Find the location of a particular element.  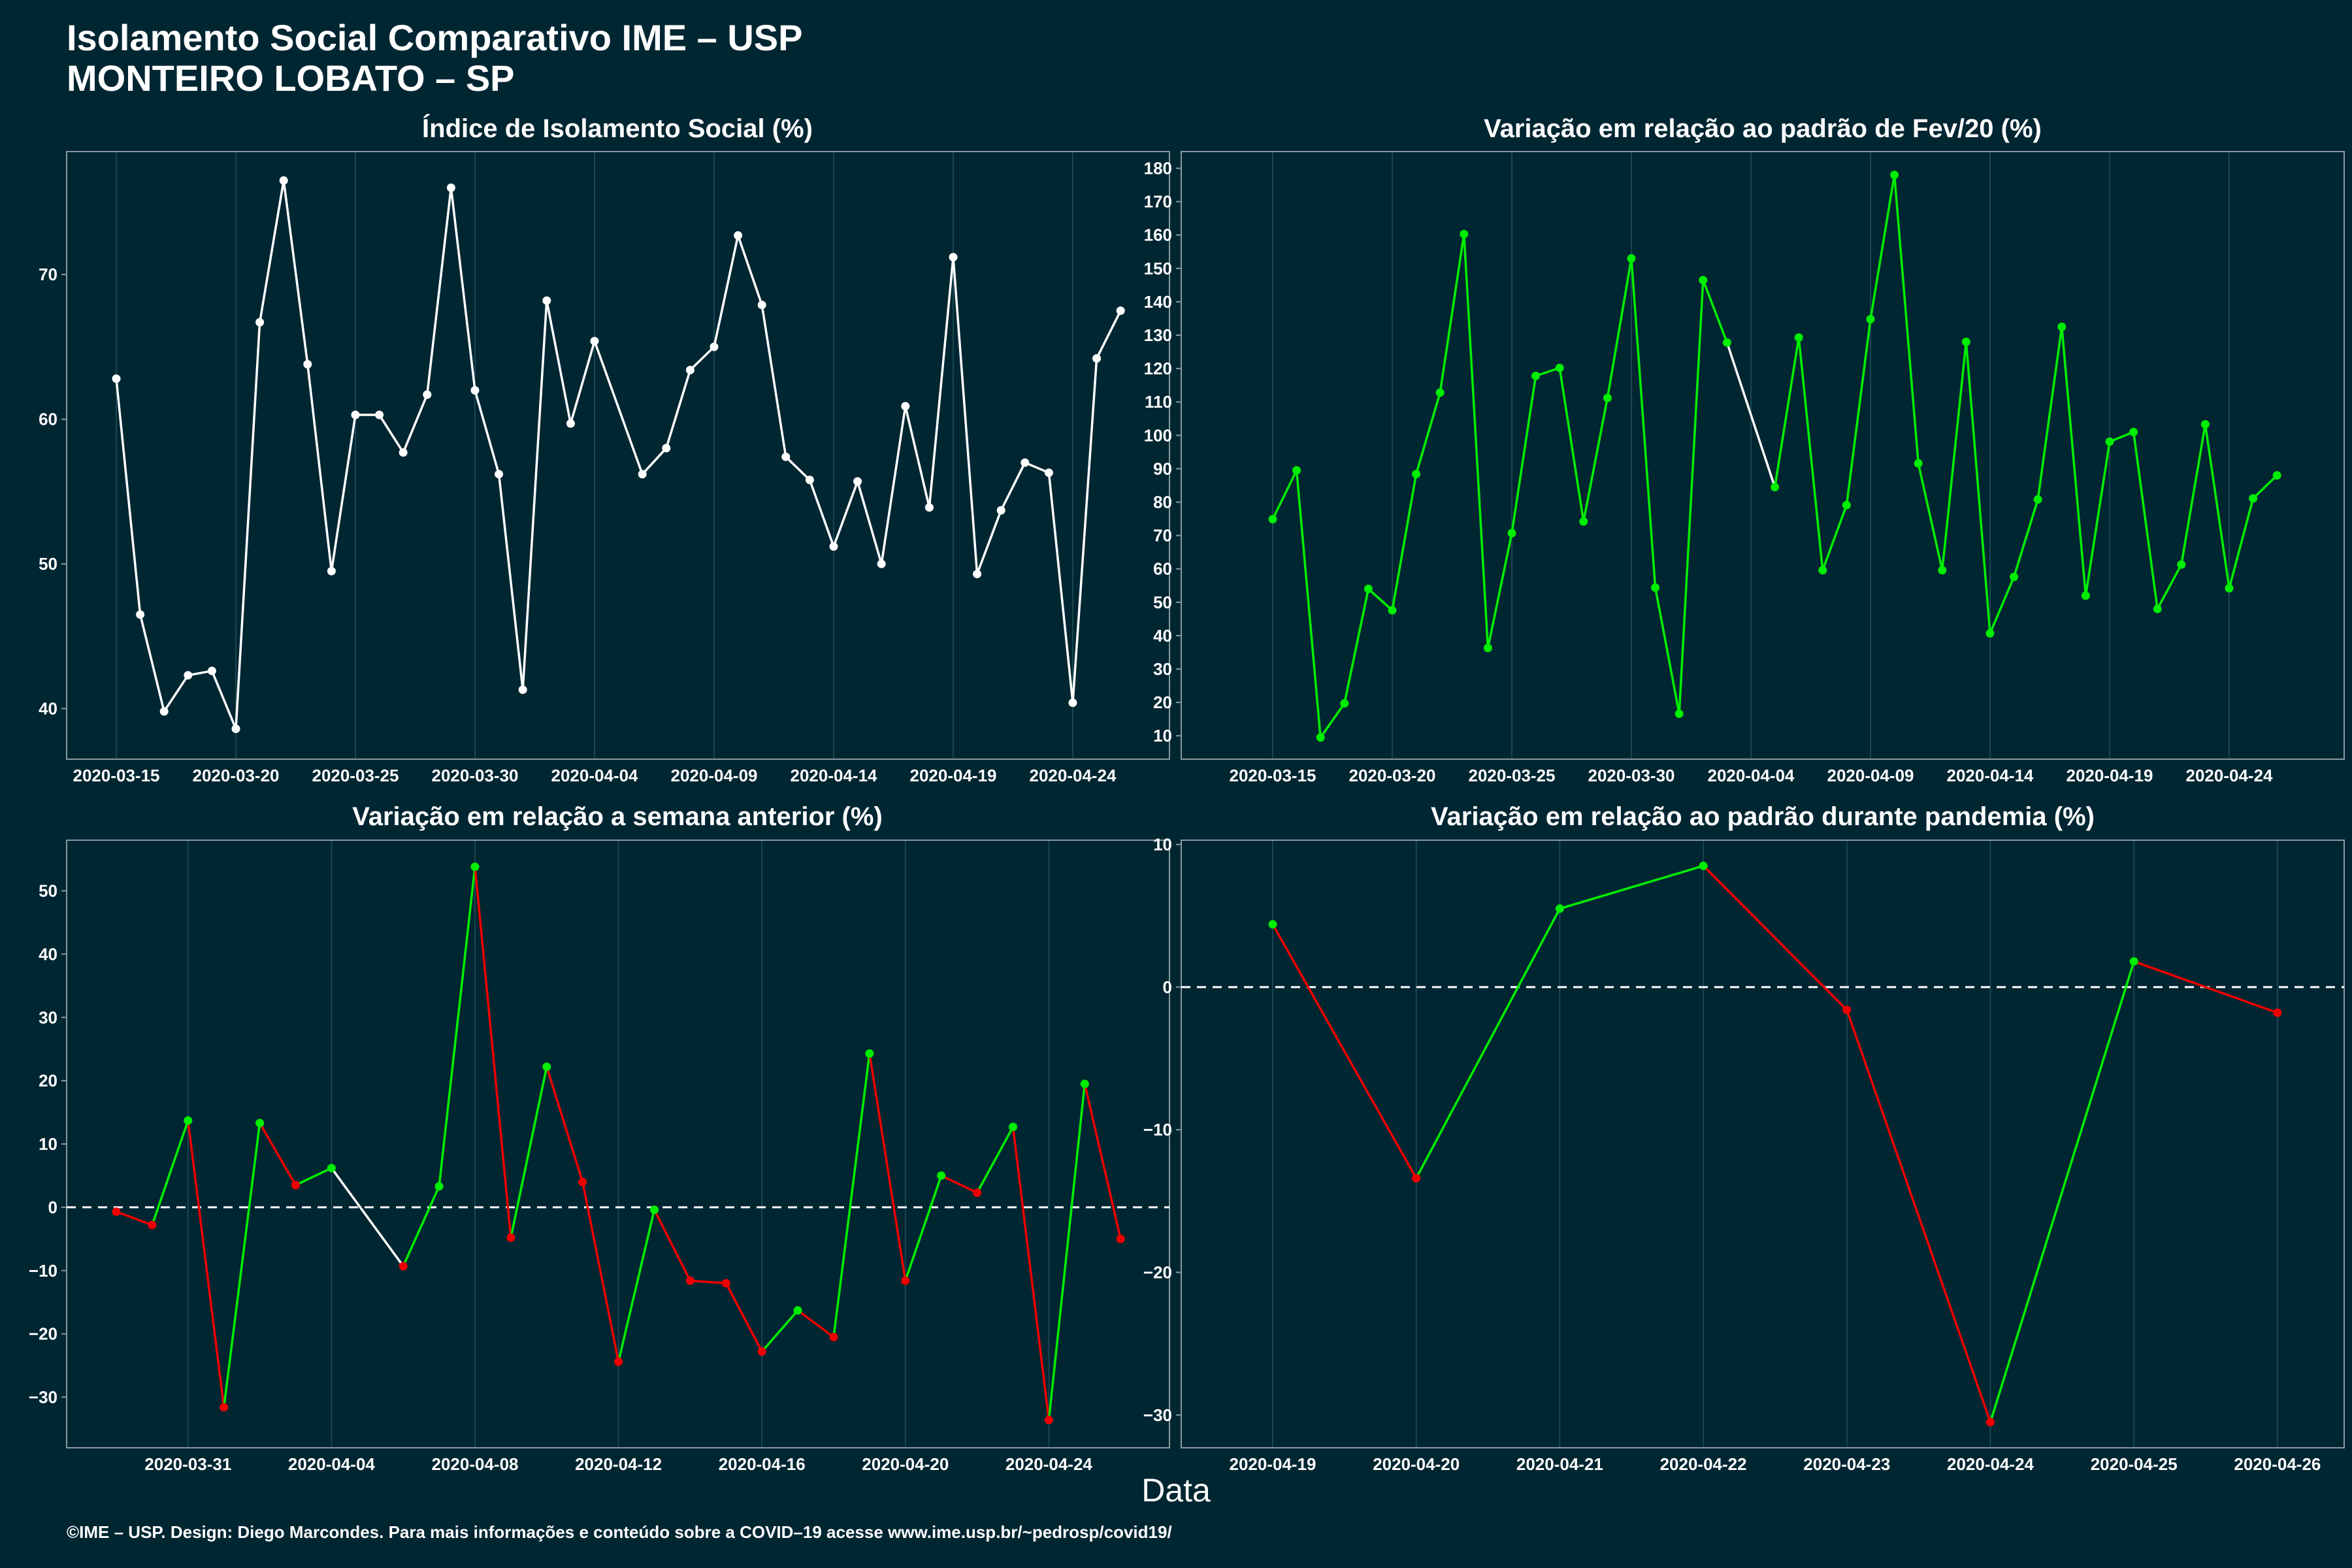

y-tick-label: 20 is located at coordinates (1162, 702).